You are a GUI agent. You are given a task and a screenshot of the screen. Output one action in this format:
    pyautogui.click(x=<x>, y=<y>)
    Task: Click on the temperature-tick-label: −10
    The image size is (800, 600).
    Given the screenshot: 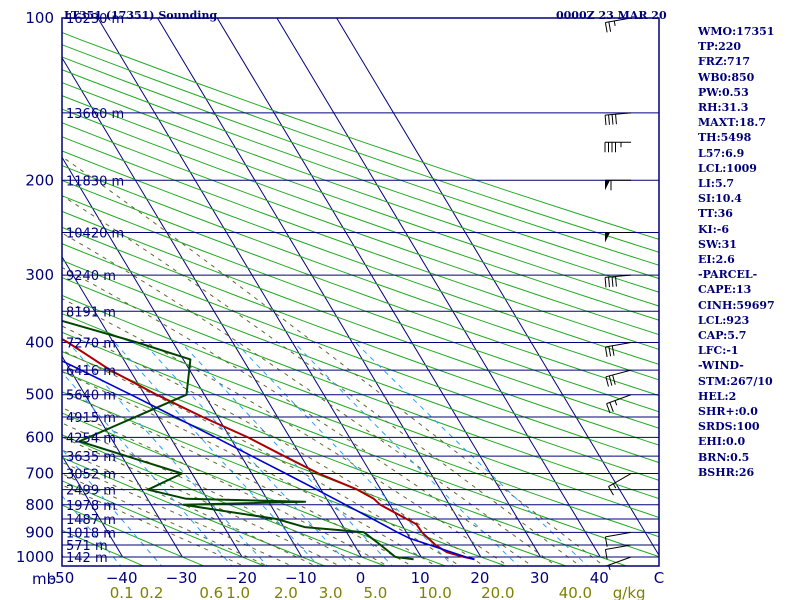 What is the action you would take?
    pyautogui.click(x=301, y=578)
    